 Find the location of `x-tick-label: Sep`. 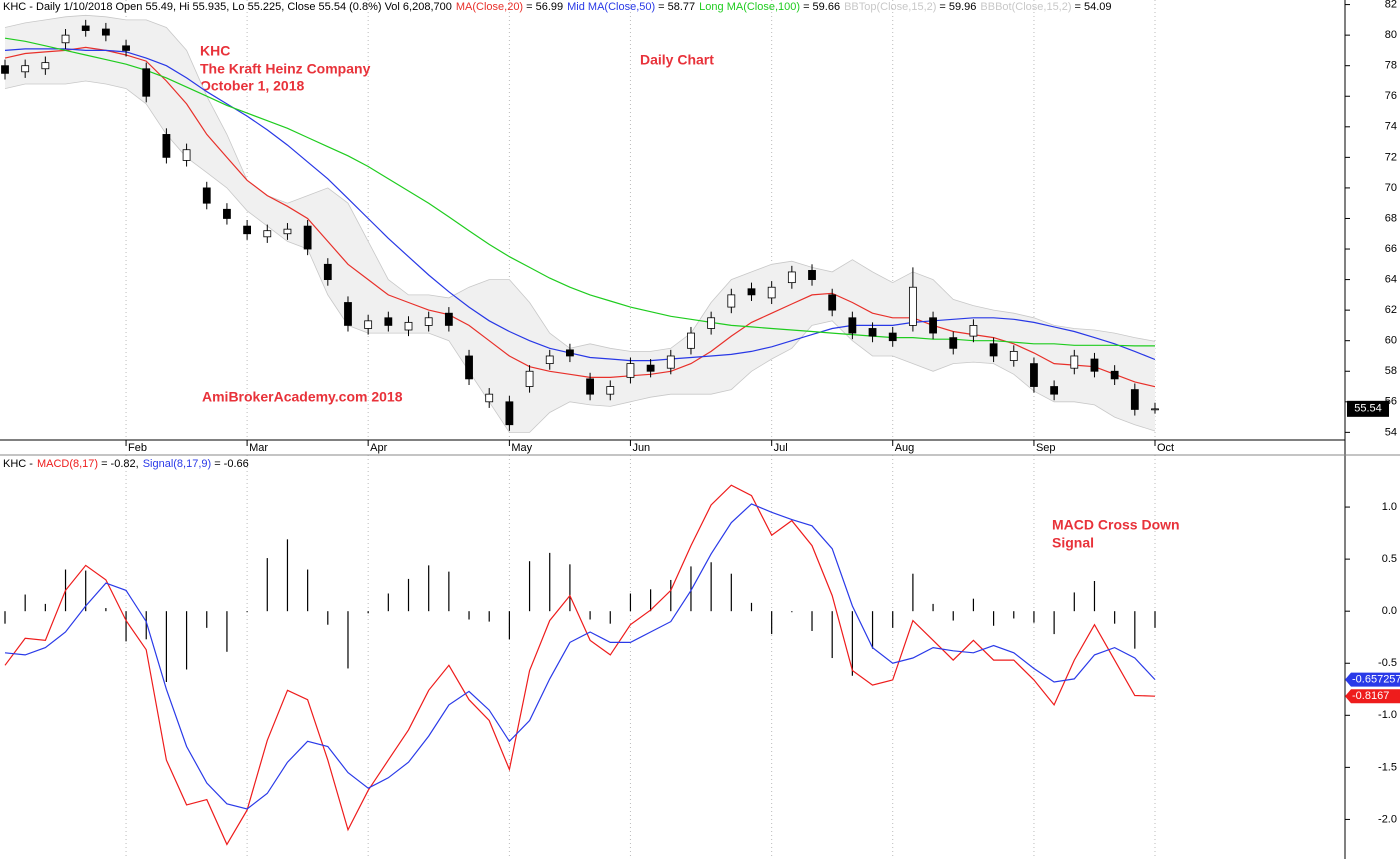

x-tick-label: Sep is located at coordinates (1046, 448).